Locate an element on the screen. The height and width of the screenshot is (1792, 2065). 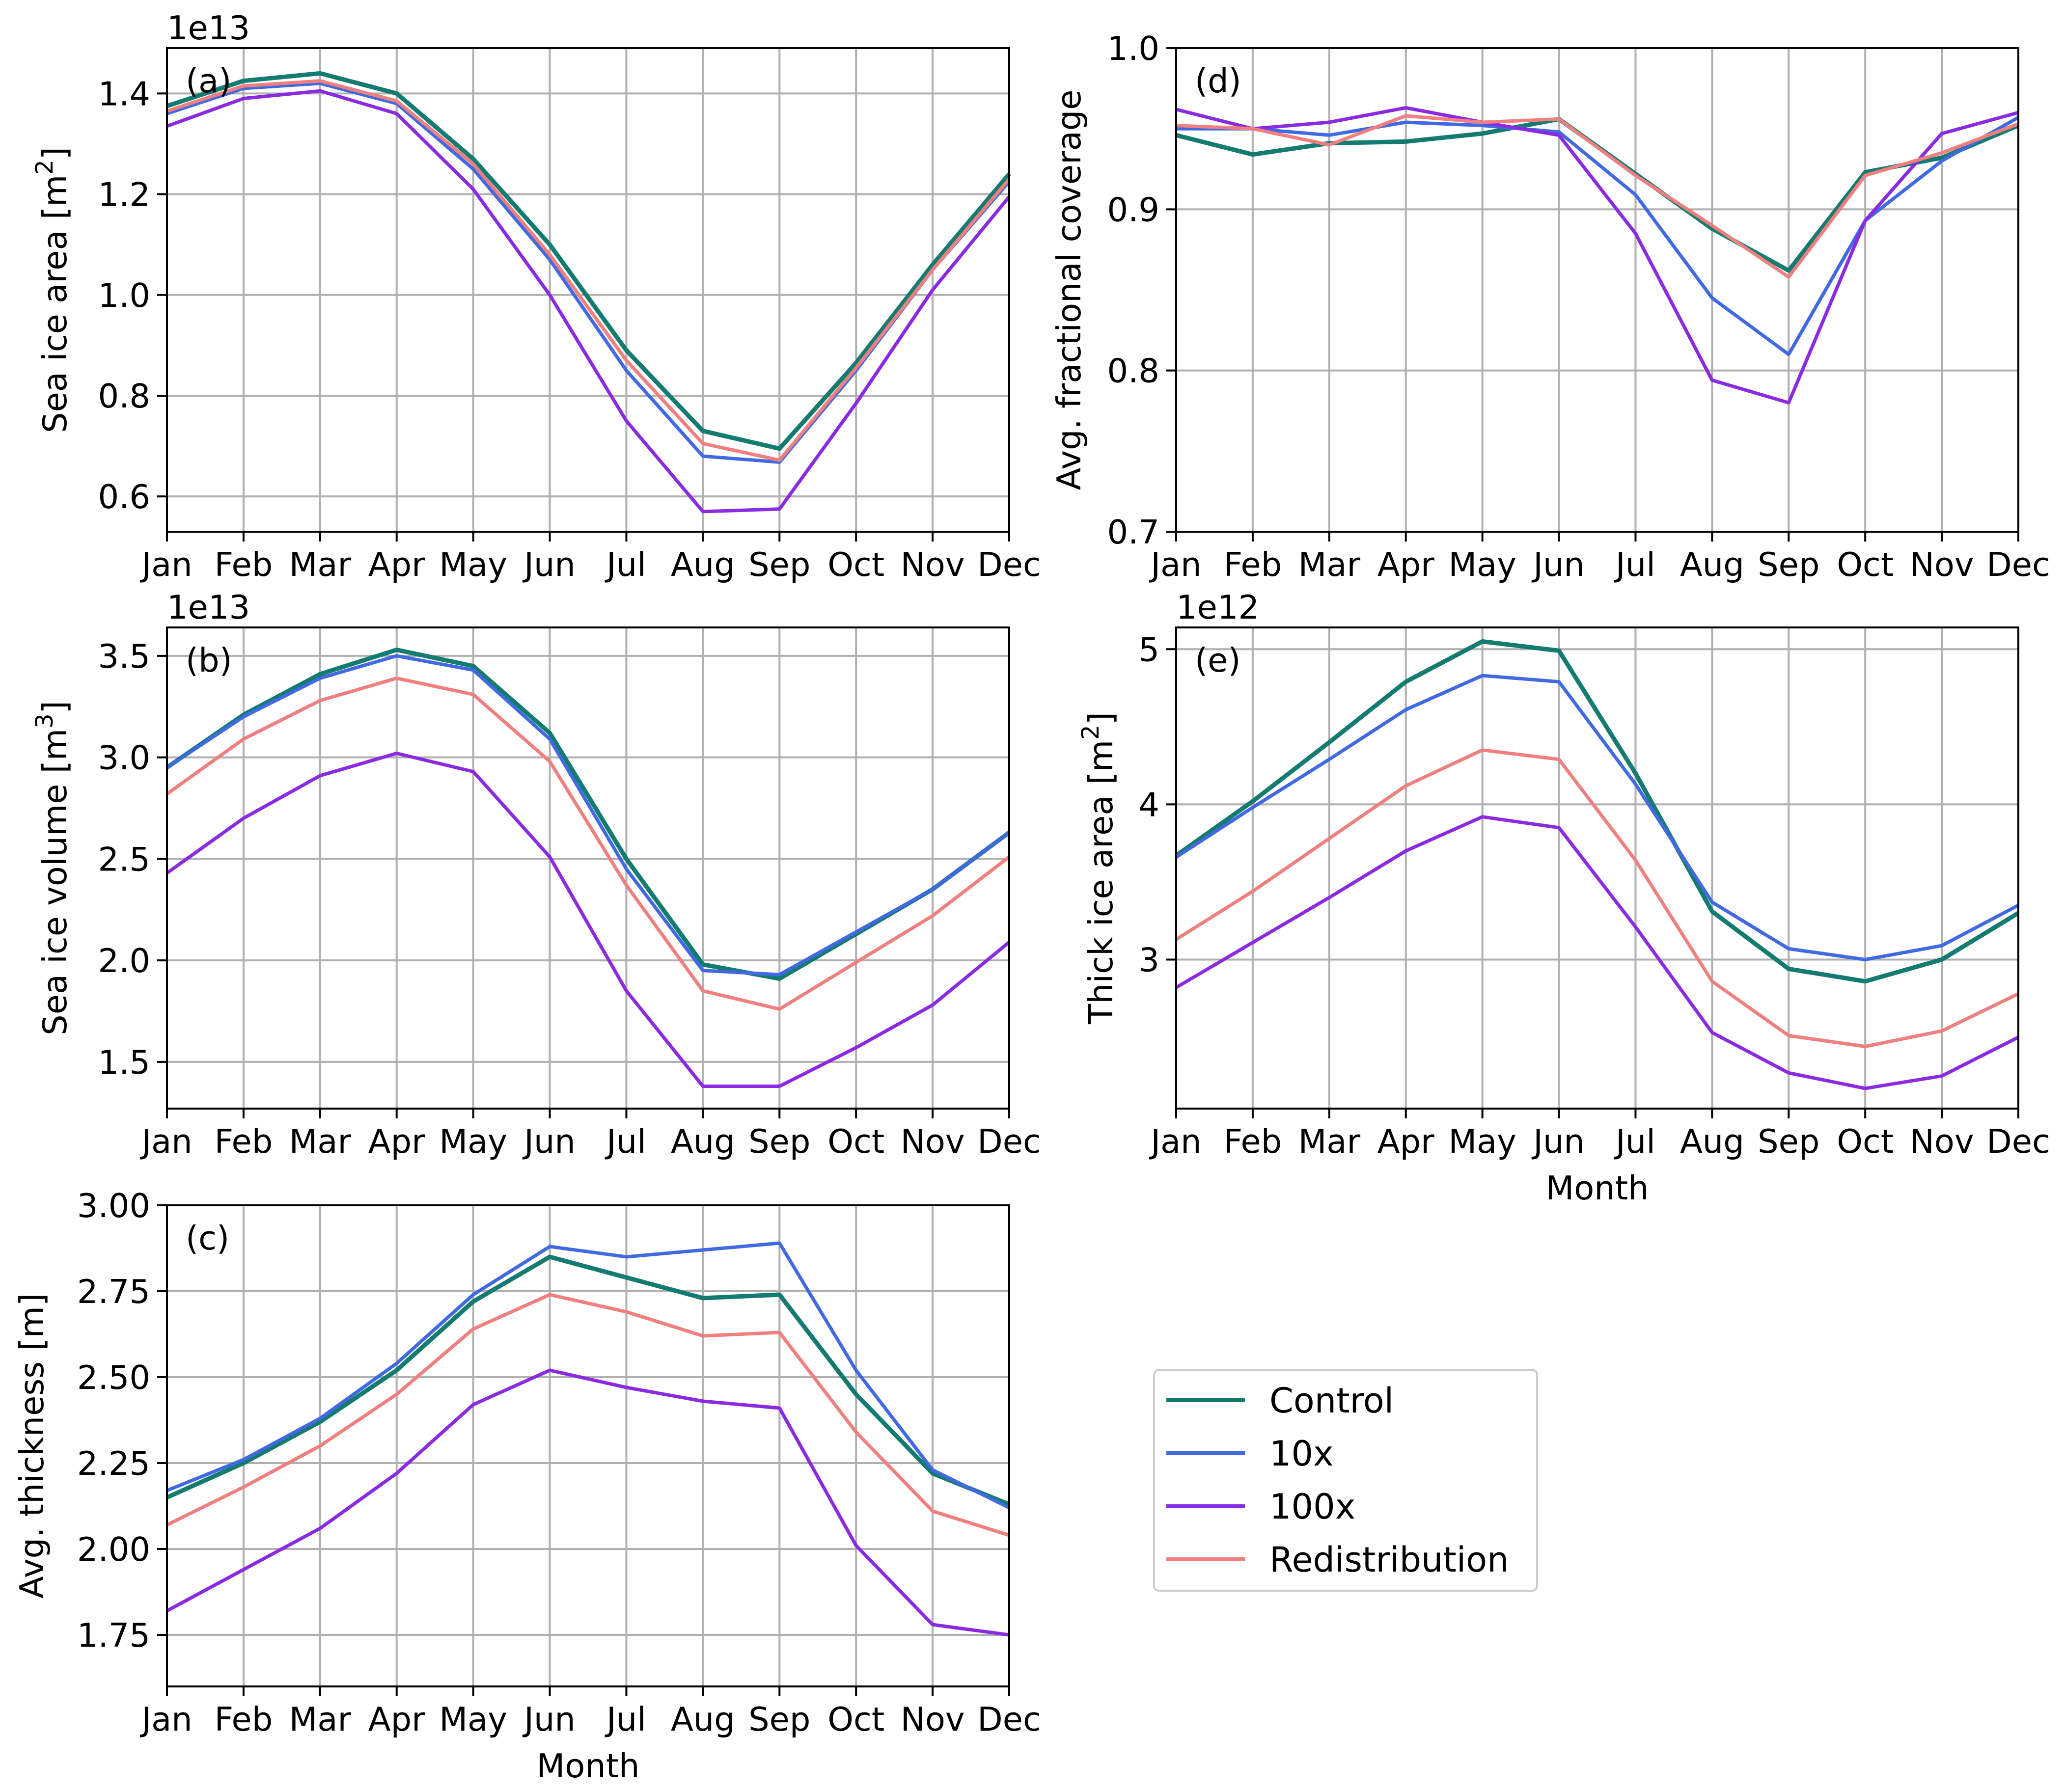
axes-frame-a is located at coordinates (588, 290).